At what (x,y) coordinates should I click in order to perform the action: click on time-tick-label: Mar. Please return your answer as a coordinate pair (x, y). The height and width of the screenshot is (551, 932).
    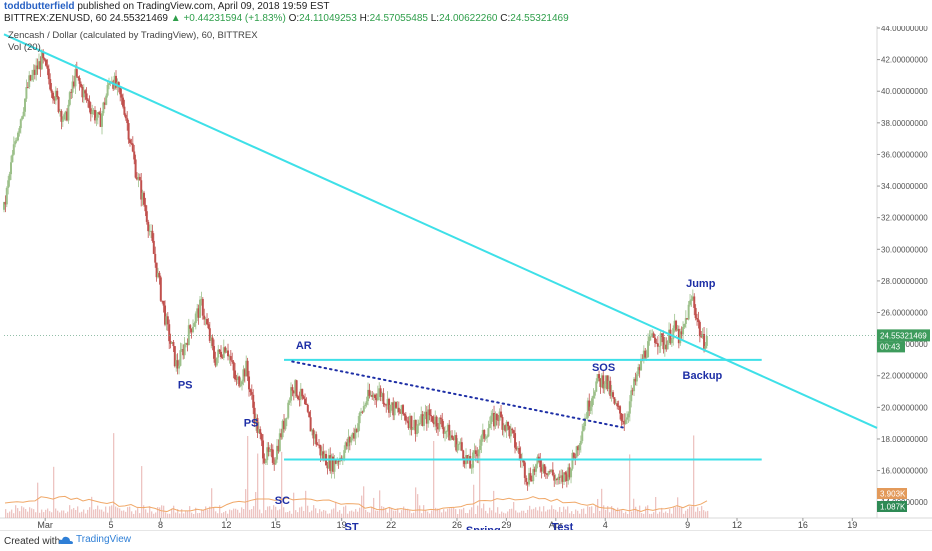
    Looking at the image, I should click on (45, 525).